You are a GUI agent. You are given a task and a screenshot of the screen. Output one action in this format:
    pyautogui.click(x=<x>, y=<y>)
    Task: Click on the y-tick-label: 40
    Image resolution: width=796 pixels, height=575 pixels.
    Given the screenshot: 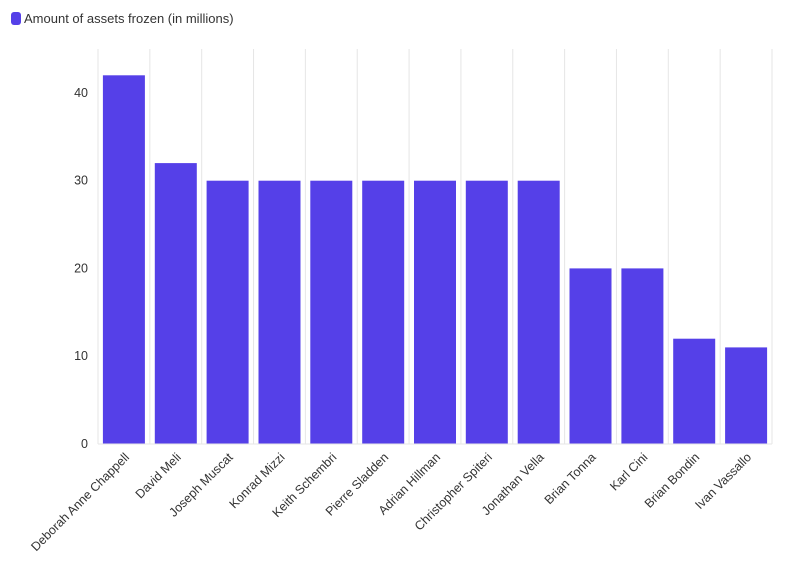 What is the action you would take?
    pyautogui.click(x=81, y=93)
    